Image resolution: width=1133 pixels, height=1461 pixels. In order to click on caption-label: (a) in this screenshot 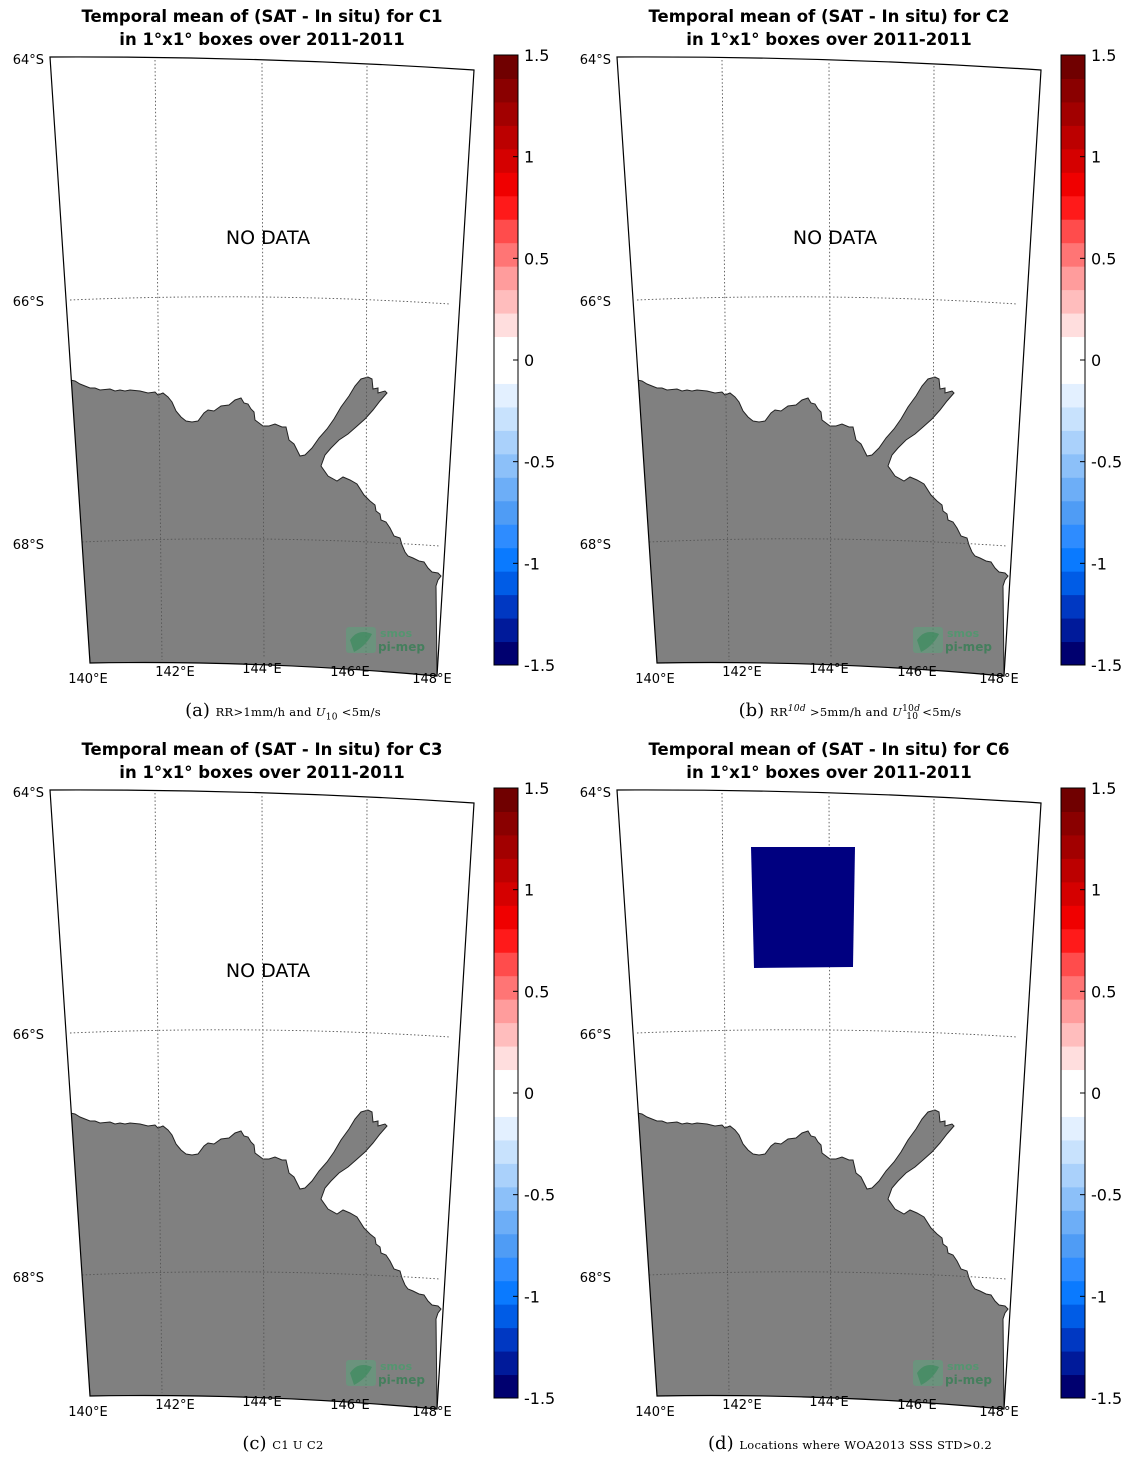, I will do `click(197, 710)`.